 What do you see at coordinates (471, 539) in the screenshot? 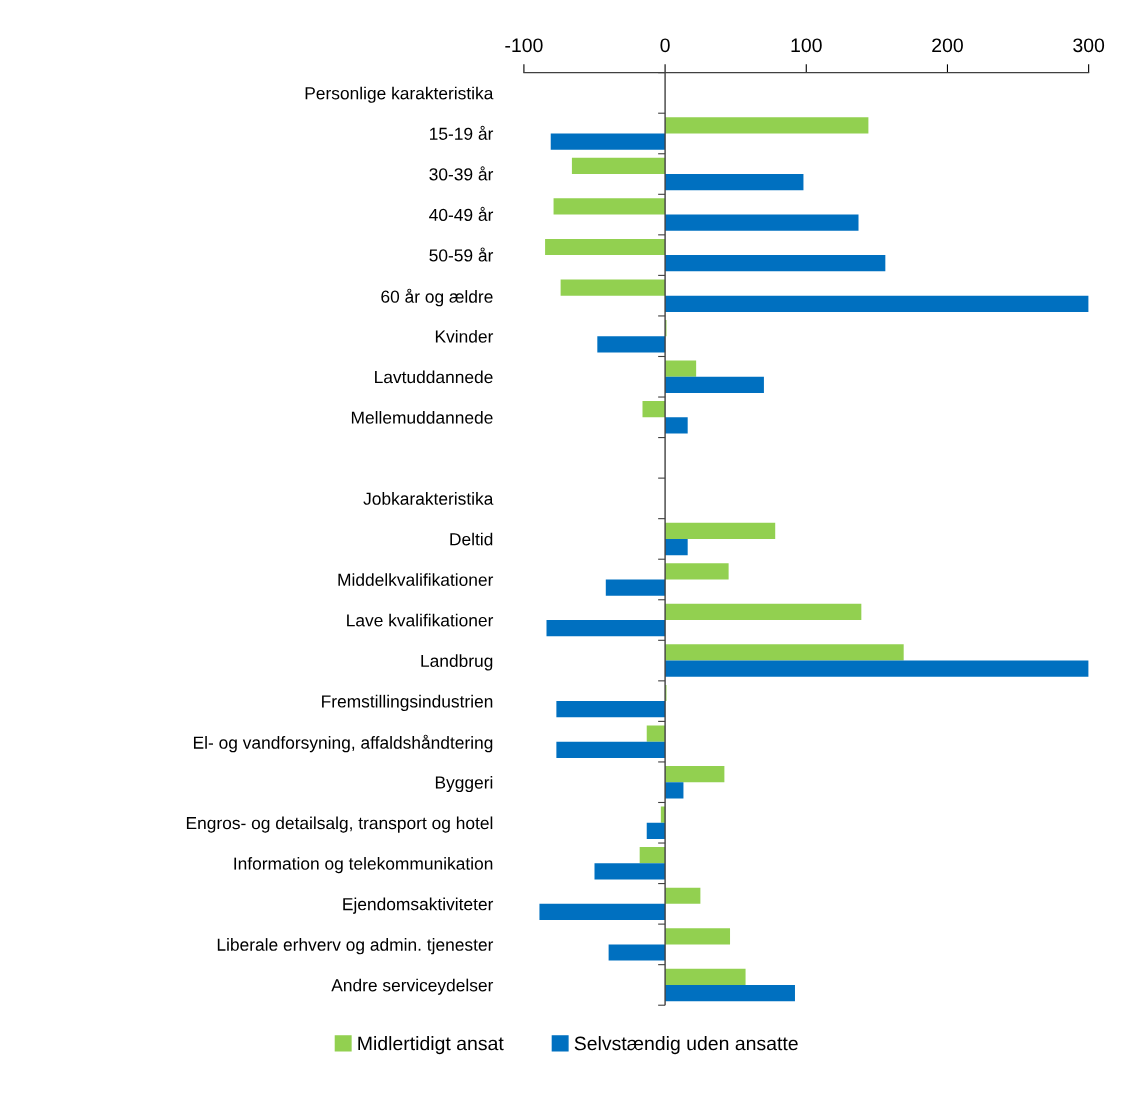
I see `y-tick-label: Deltid` at bounding box center [471, 539].